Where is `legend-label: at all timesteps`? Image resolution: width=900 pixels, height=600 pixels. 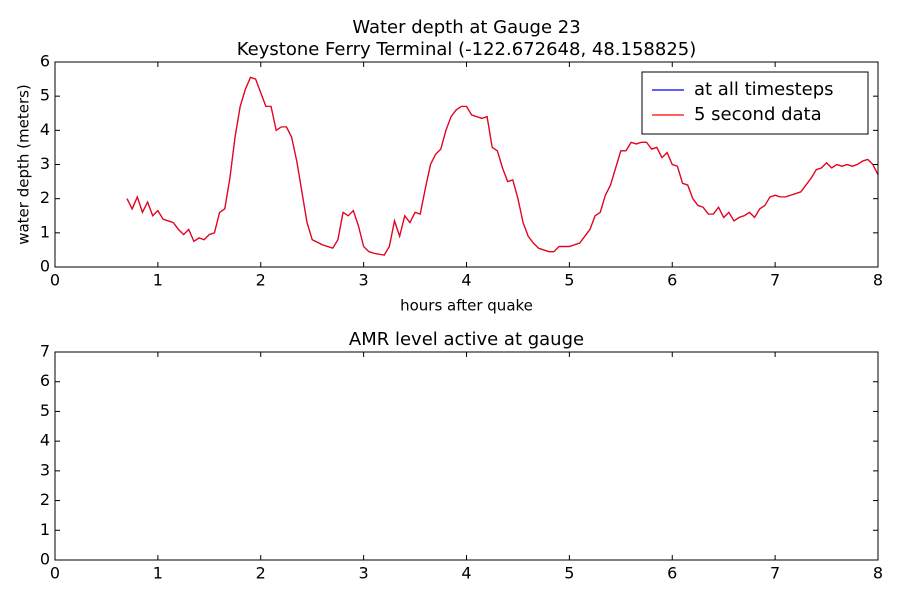
legend-label: at all timesteps is located at coordinates (764, 89).